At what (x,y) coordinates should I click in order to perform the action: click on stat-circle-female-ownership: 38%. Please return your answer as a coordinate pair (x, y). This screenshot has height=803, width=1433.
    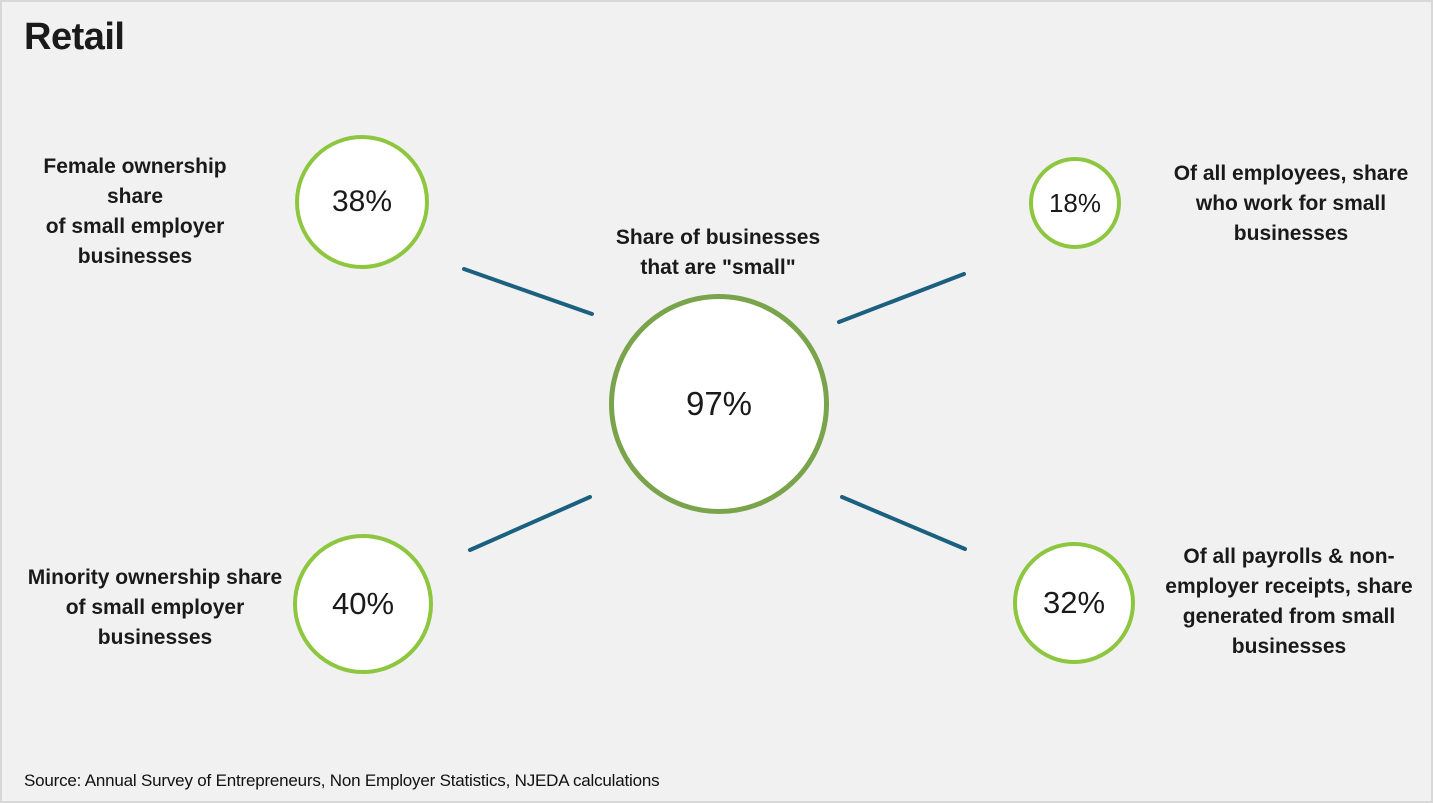
    Looking at the image, I should click on (362, 202).